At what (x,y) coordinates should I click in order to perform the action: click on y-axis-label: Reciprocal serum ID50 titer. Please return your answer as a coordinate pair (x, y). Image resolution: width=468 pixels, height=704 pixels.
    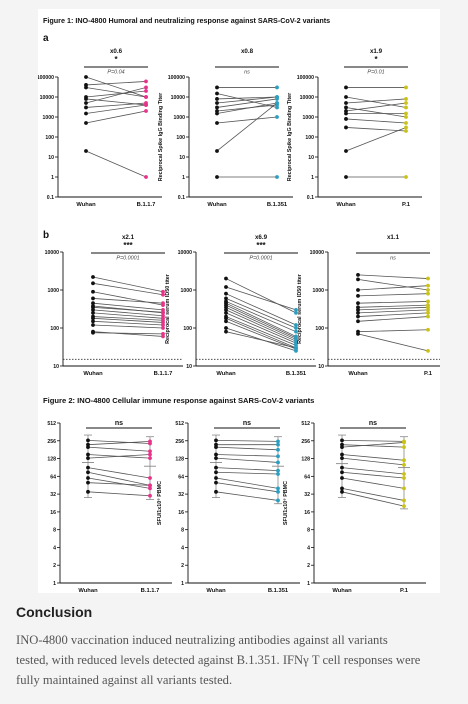
    Looking at the image, I should click on (300, 308).